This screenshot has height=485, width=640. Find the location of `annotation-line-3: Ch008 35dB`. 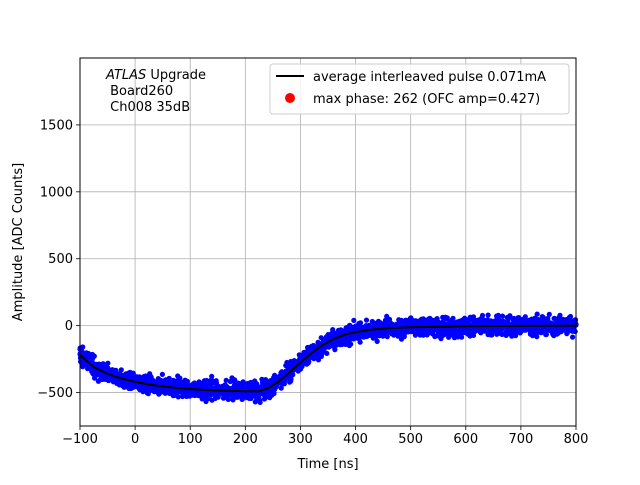

annotation-line-3: Ch008 35dB is located at coordinates (148, 107).